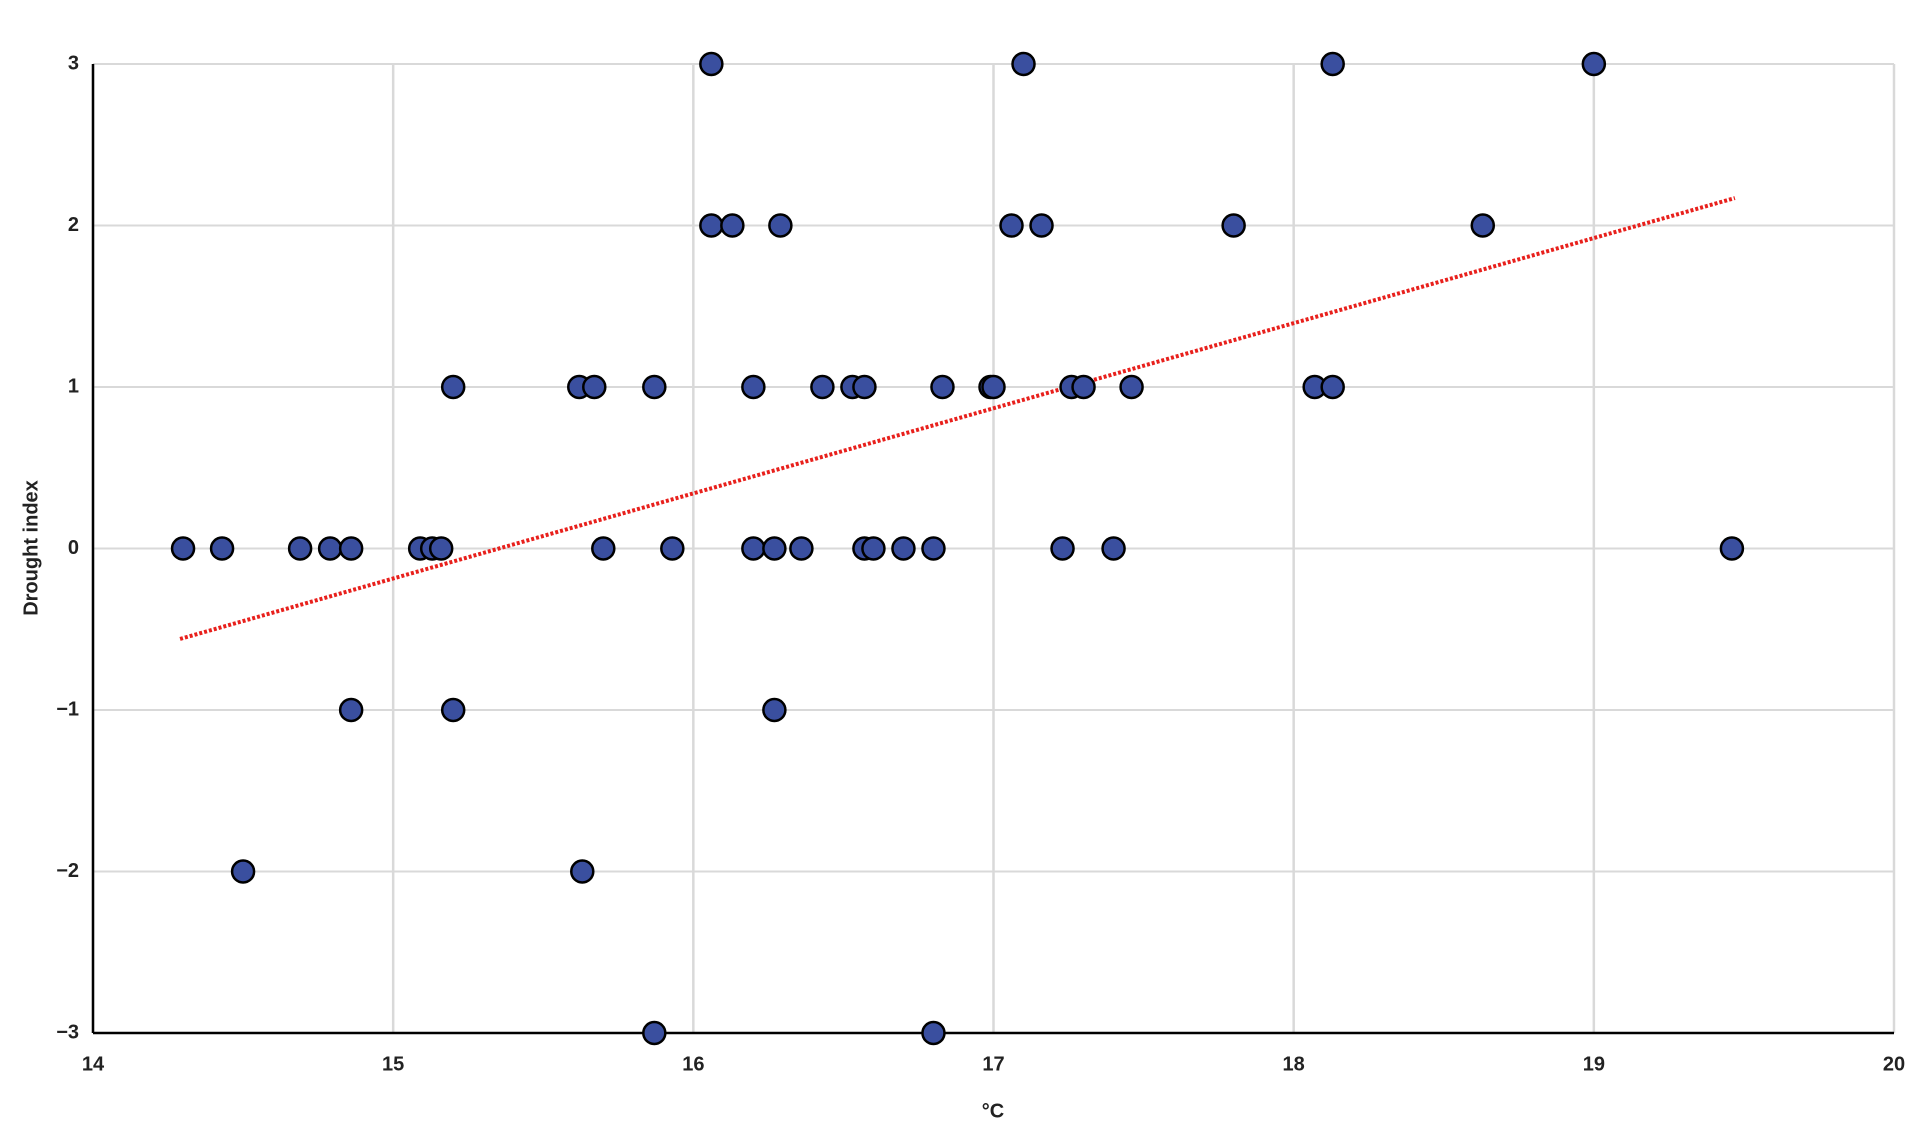 This screenshot has width=1926, height=1146. What do you see at coordinates (1894, 1064) in the screenshot?
I see `x-tick-label: 20` at bounding box center [1894, 1064].